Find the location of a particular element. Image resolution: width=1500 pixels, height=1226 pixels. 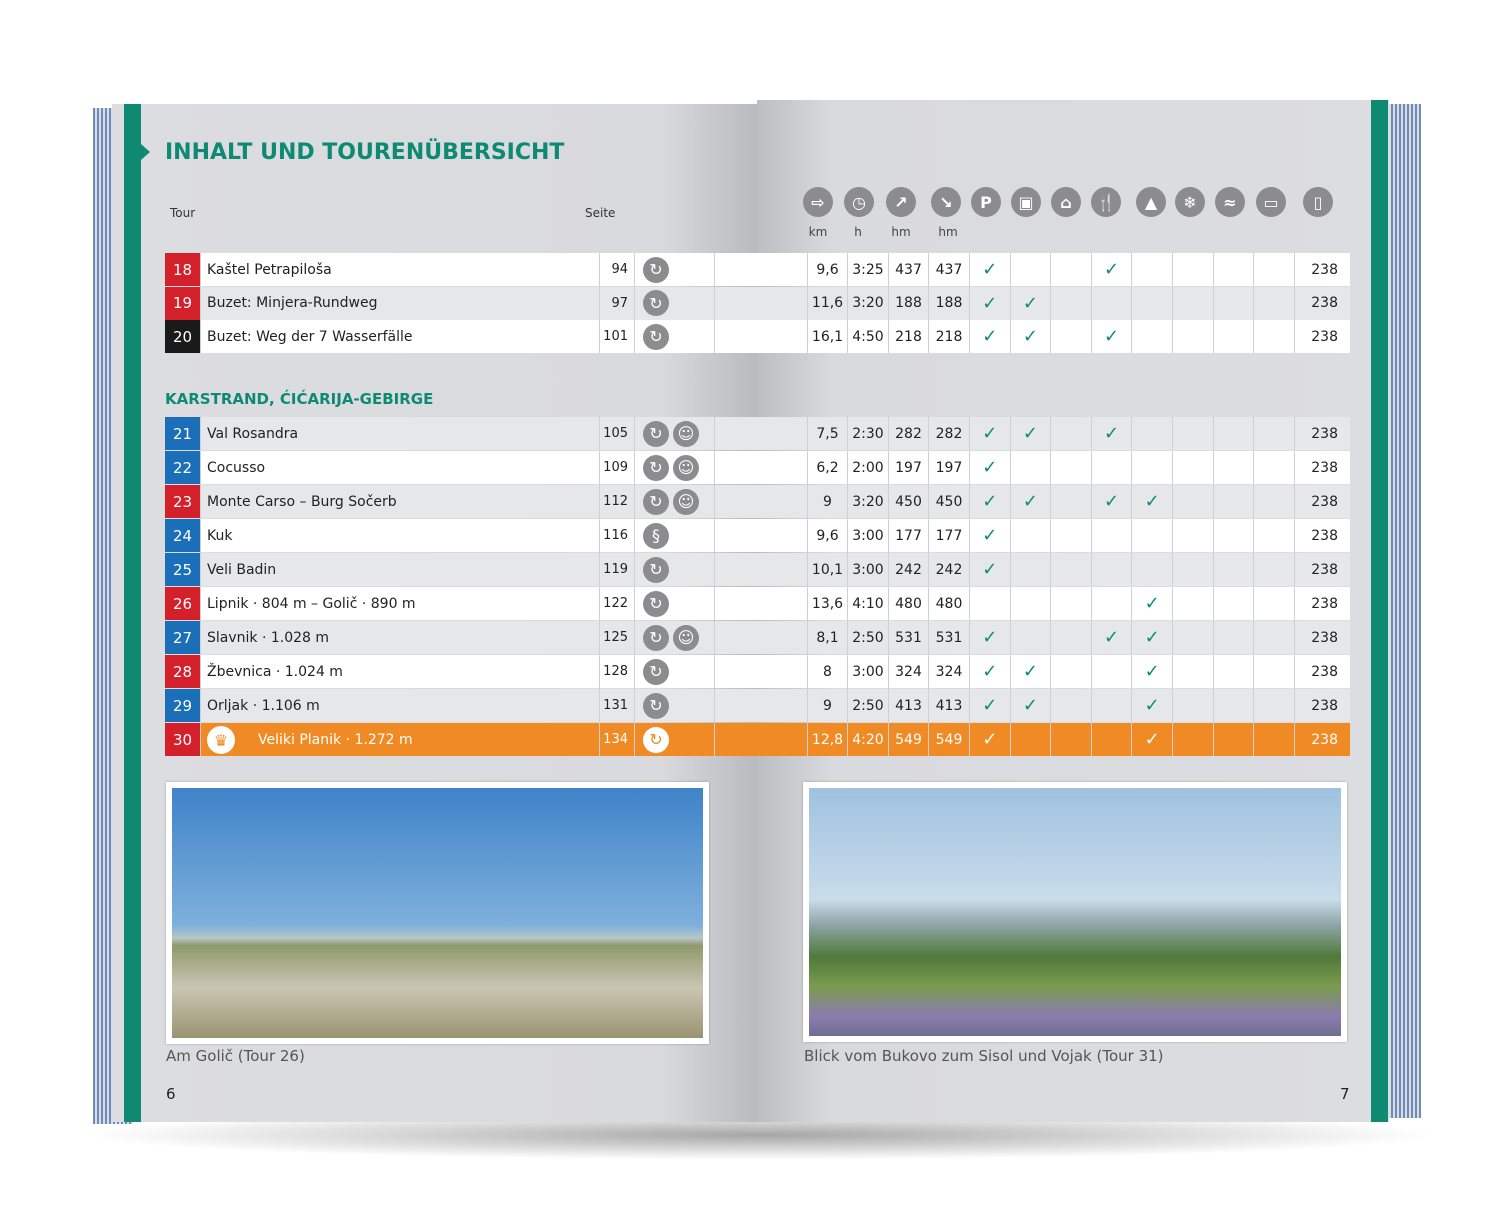

tour-name: Buzet: Minjera-Rundweg is located at coordinates (400, 303).